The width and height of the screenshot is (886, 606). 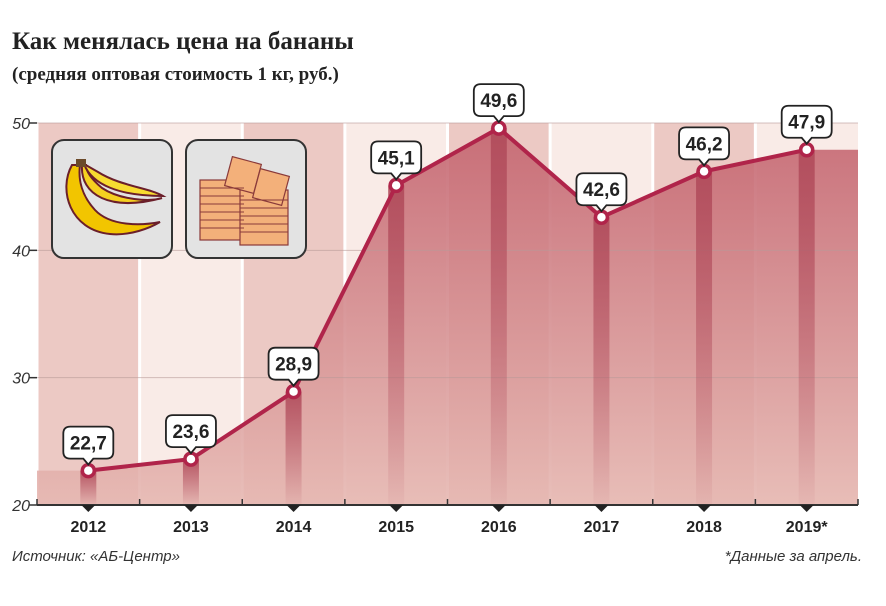 I want to click on data-label: 42,6, so click(x=601, y=190).